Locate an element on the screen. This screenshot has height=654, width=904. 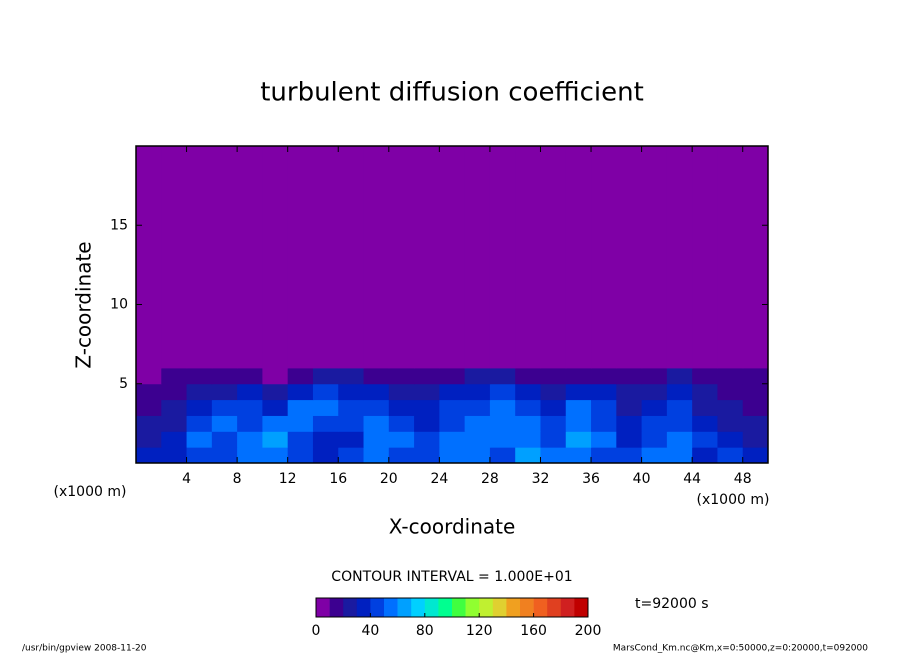
x-tick-label: 12 is located at coordinates (288, 479).